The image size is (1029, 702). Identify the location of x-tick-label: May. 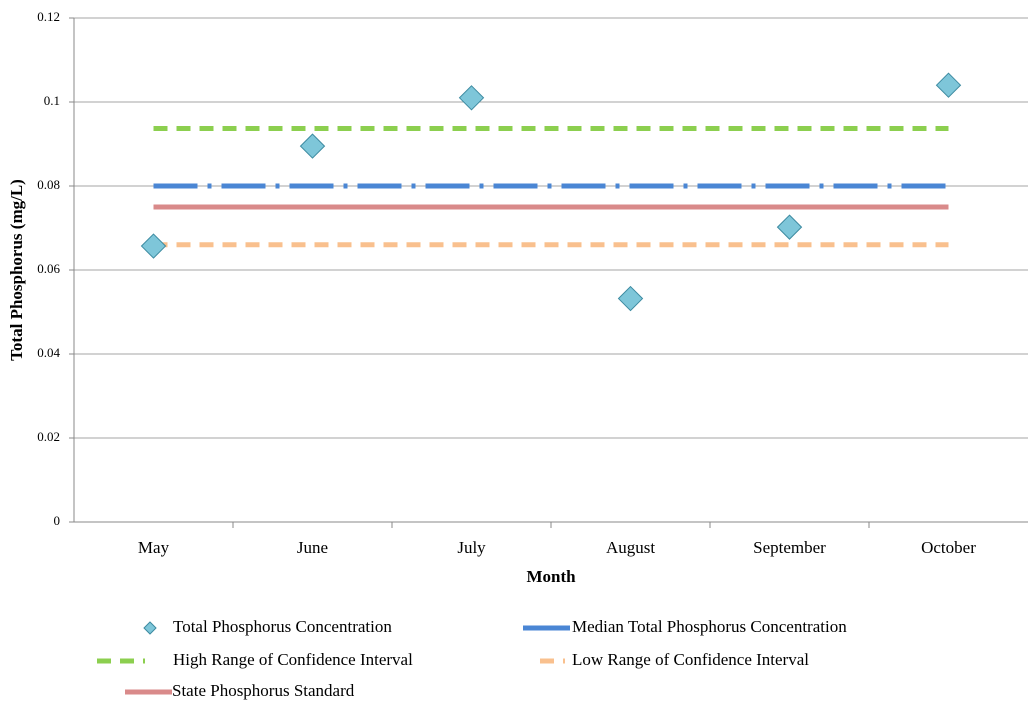
(154, 547).